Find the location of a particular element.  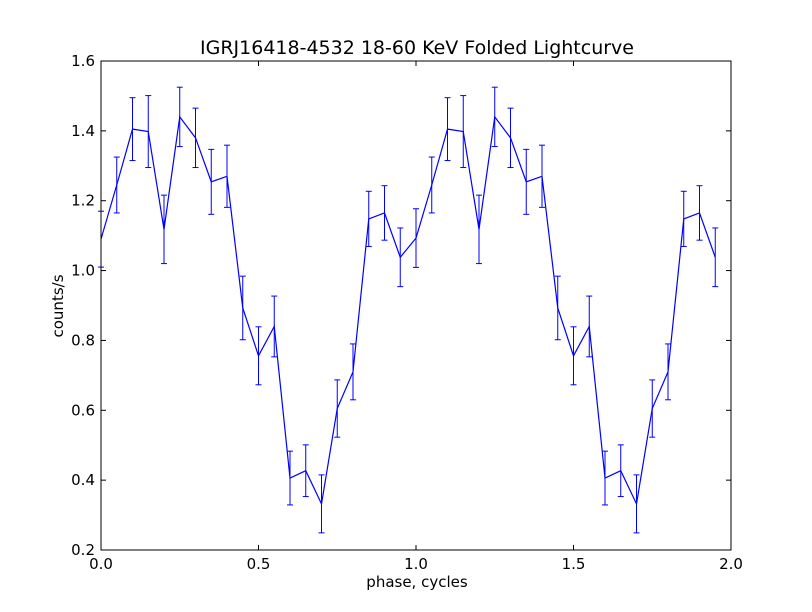

y-tick-label: 0.2 is located at coordinates (83, 550).